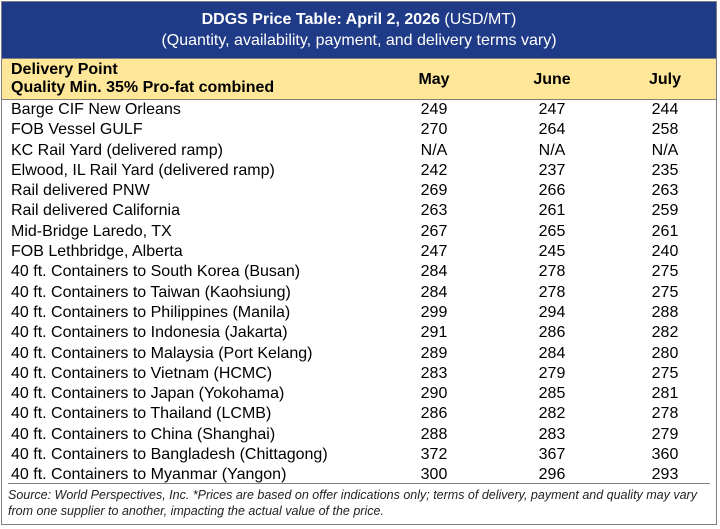  I want to click on delivery-point: Rail delivered California, so click(95, 211).